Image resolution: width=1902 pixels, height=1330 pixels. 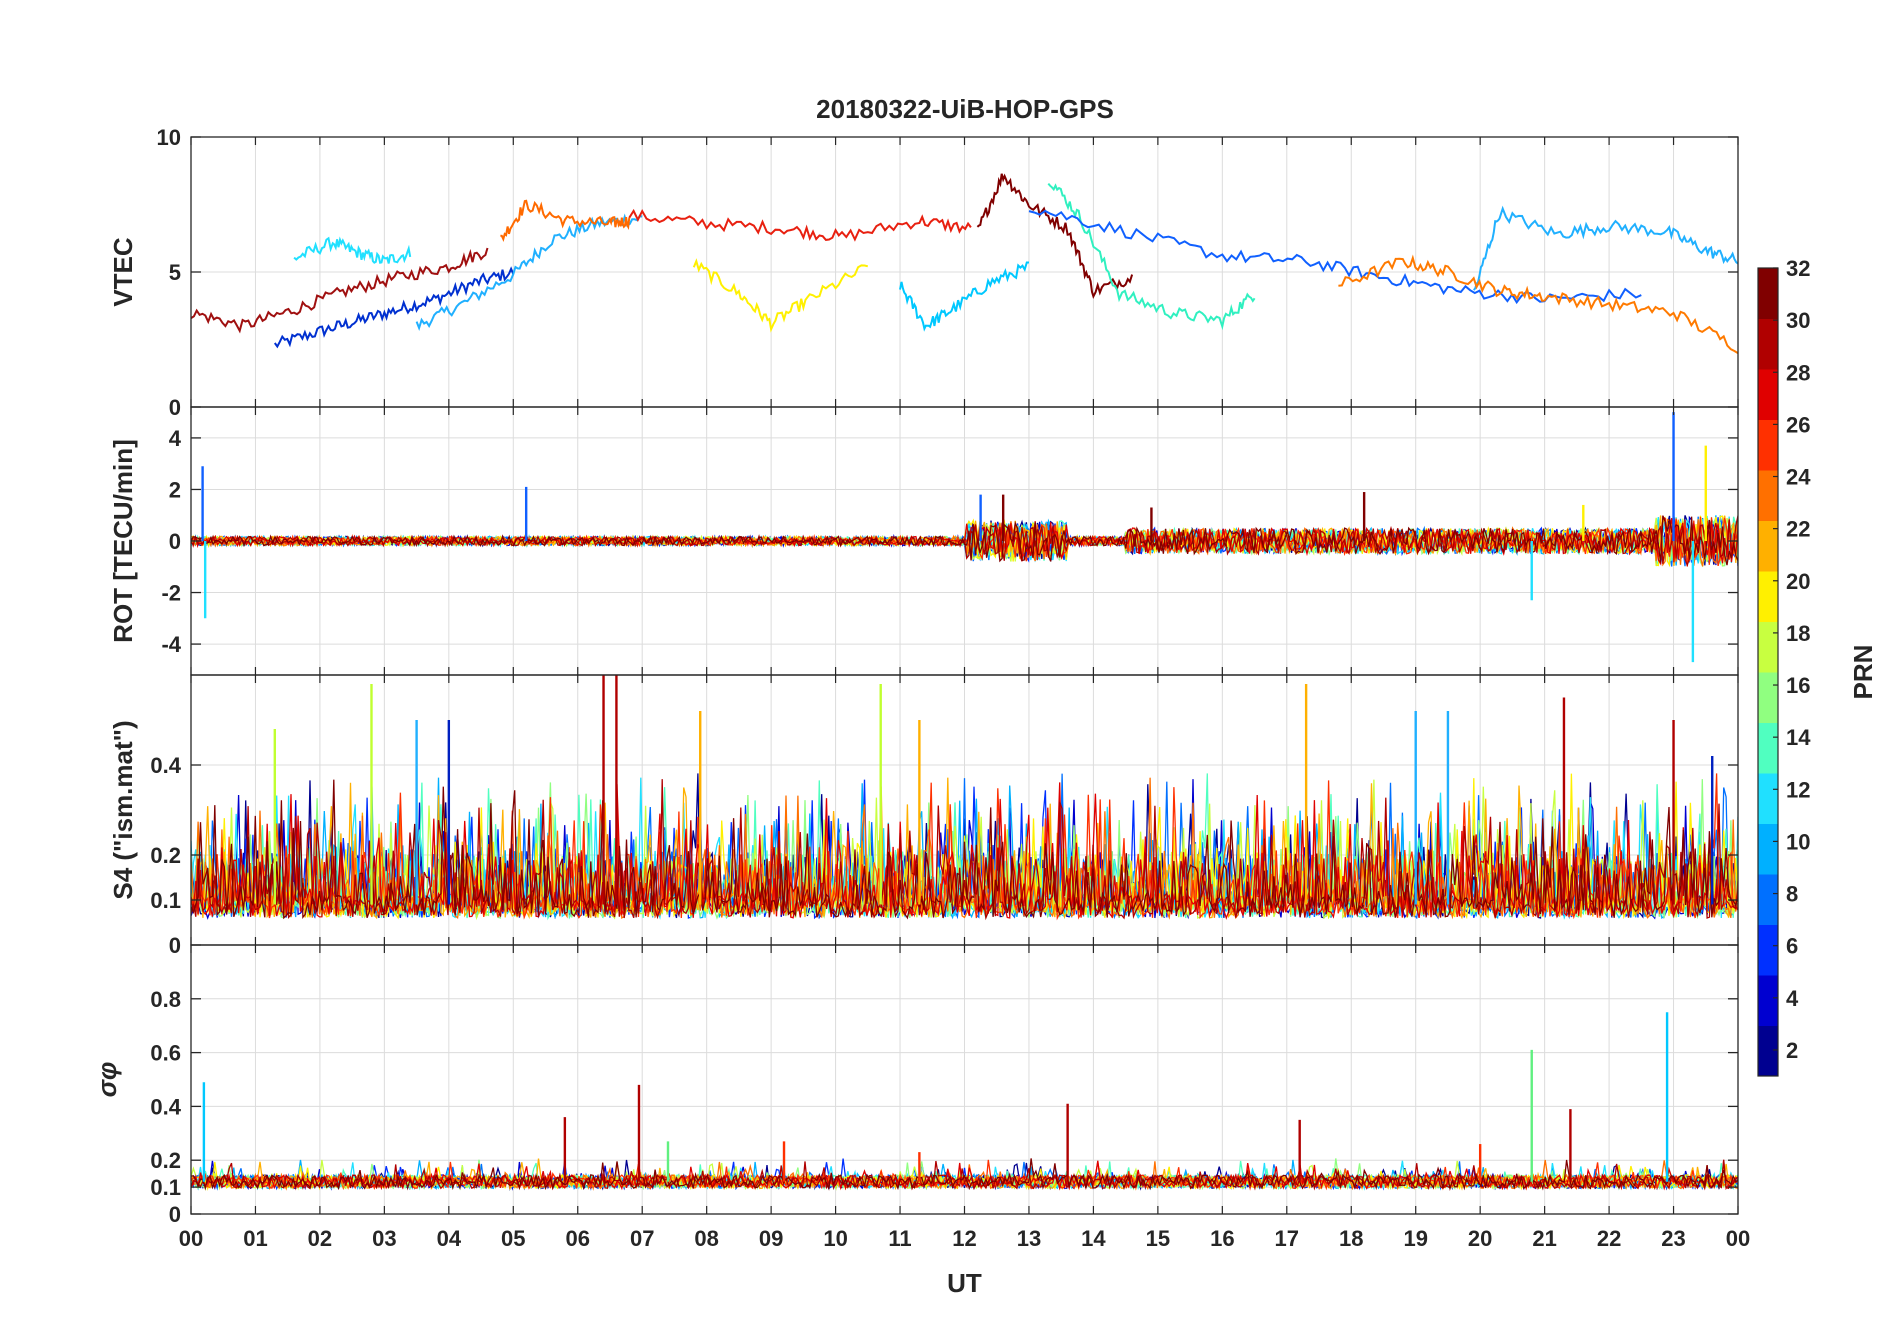 What do you see at coordinates (175, 438) in the screenshot?
I see `ytick-label: 4` at bounding box center [175, 438].